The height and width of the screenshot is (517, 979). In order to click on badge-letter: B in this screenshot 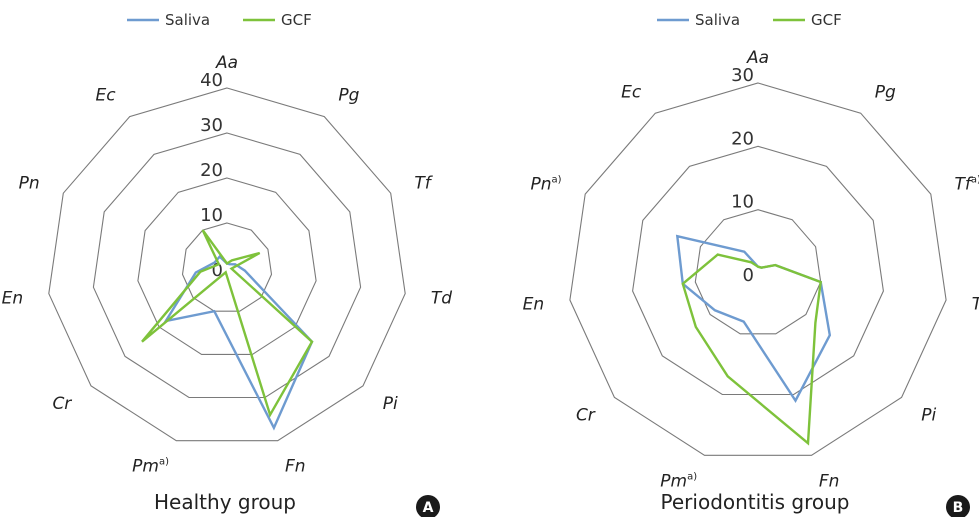, I will do `click(958, 508)`.